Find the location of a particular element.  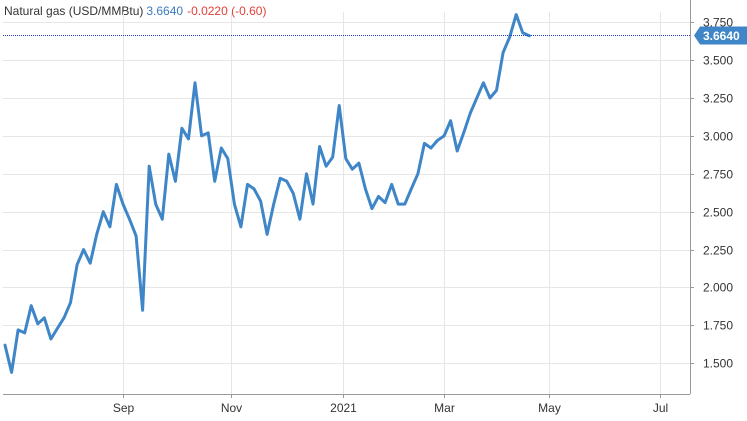

y-tick-label: 3.750 is located at coordinates (718, 23).